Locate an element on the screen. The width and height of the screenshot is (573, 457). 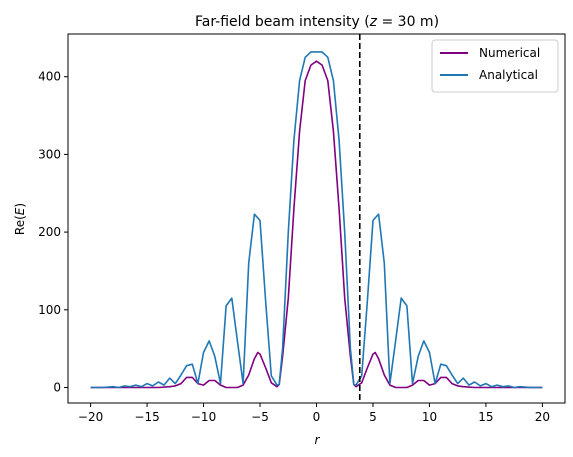
chart-title: Far-field beam intensity (z = 30 m) is located at coordinates (317, 22).